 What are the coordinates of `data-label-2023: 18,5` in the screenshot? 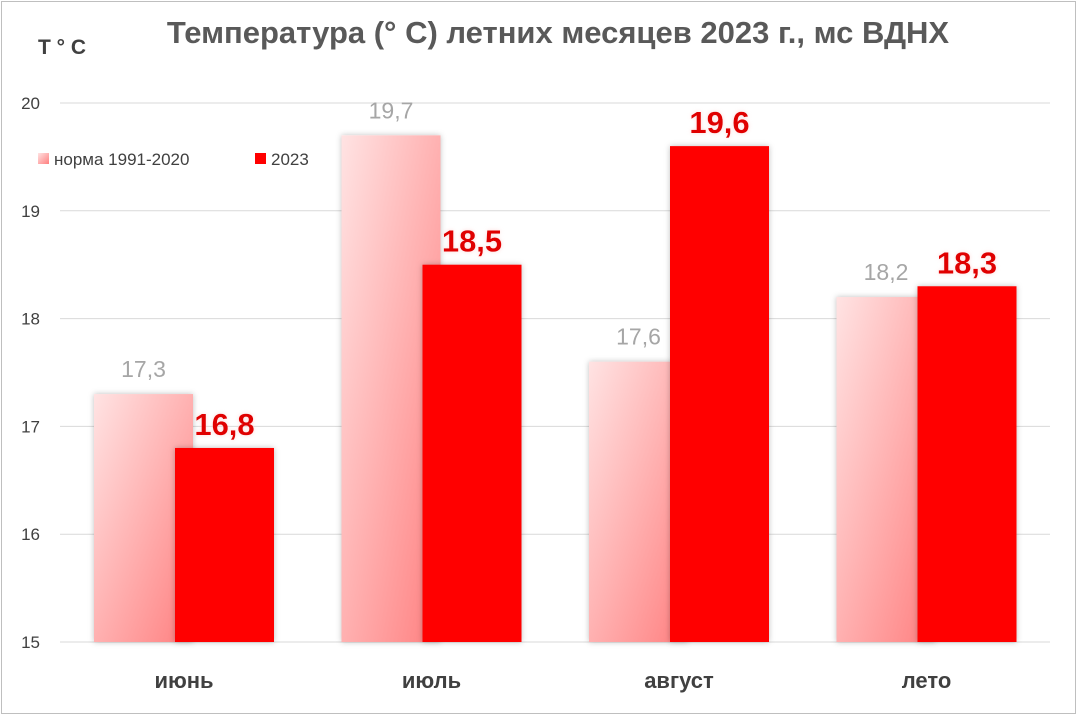 It's located at (472, 241).